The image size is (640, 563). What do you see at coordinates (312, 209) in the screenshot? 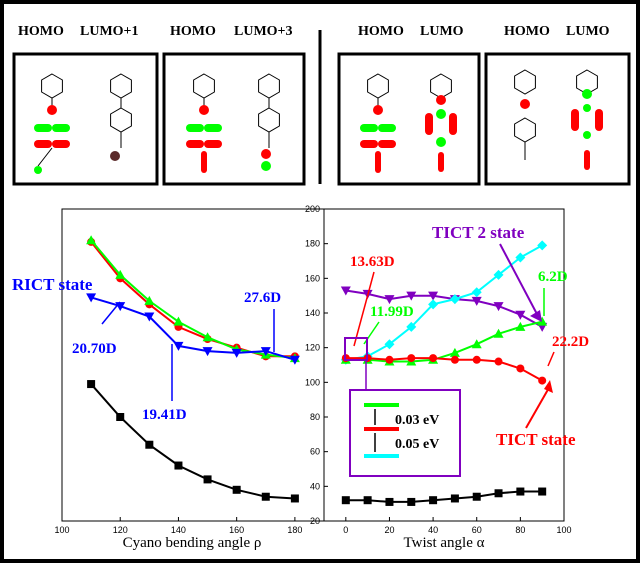
I see `right-ytick-label-9: 200` at bounding box center [312, 209].